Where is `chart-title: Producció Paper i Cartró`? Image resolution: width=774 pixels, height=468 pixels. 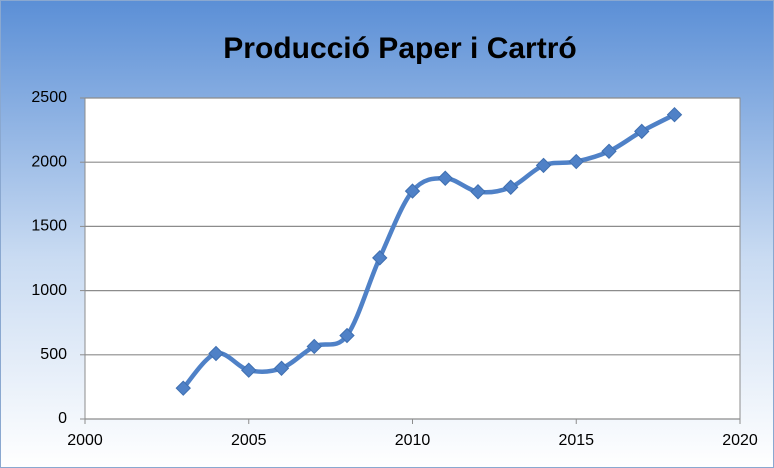 chart-title: Producció Paper i Cartró is located at coordinates (399, 48).